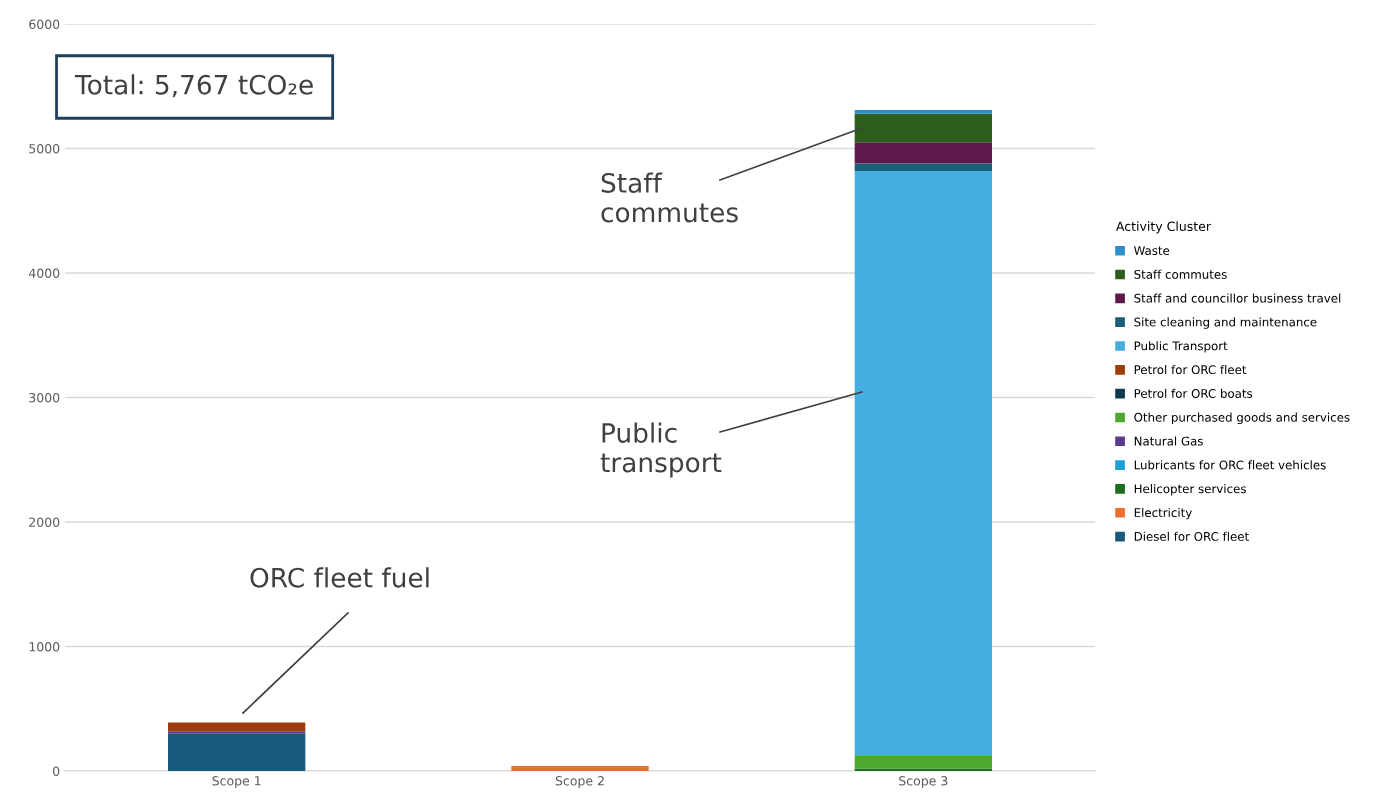 Image resolution: width=1377 pixels, height=795 pixels. Describe the element at coordinates (339, 577) in the screenshot. I see `annotation: ORC fleet fuel` at that location.